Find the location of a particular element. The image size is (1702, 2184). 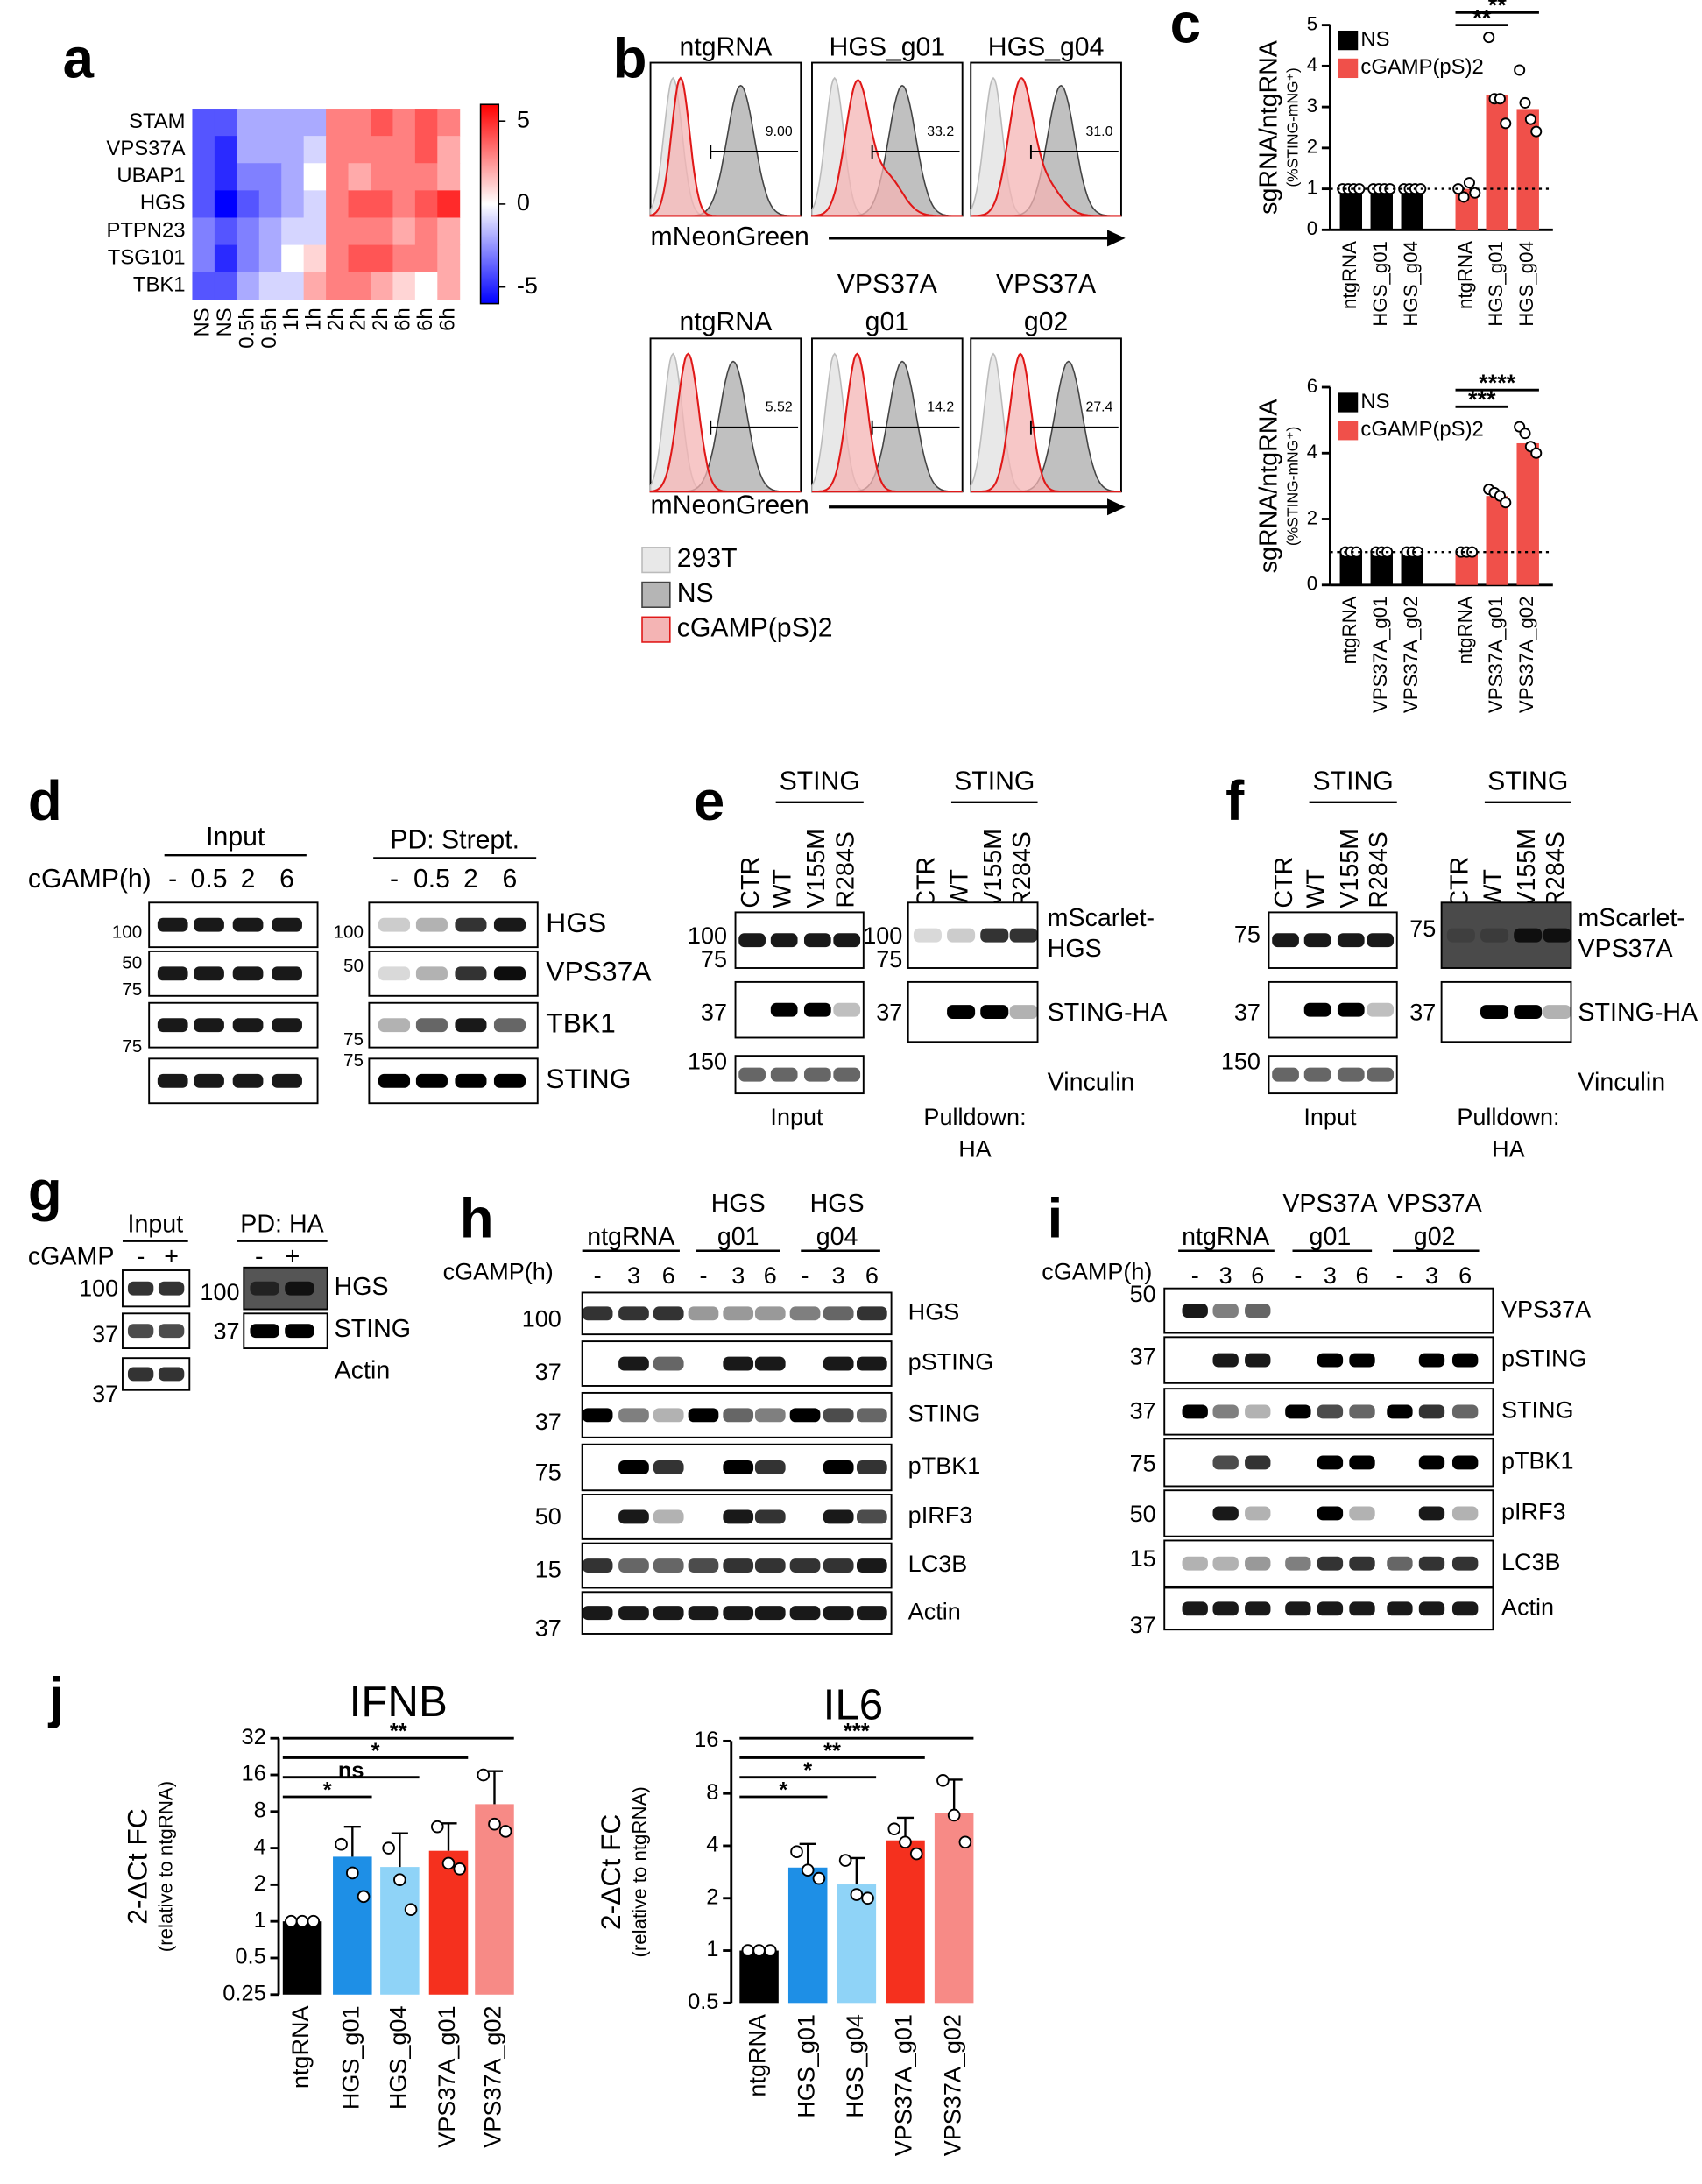

column-label: 2h is located at coordinates (336, 319).